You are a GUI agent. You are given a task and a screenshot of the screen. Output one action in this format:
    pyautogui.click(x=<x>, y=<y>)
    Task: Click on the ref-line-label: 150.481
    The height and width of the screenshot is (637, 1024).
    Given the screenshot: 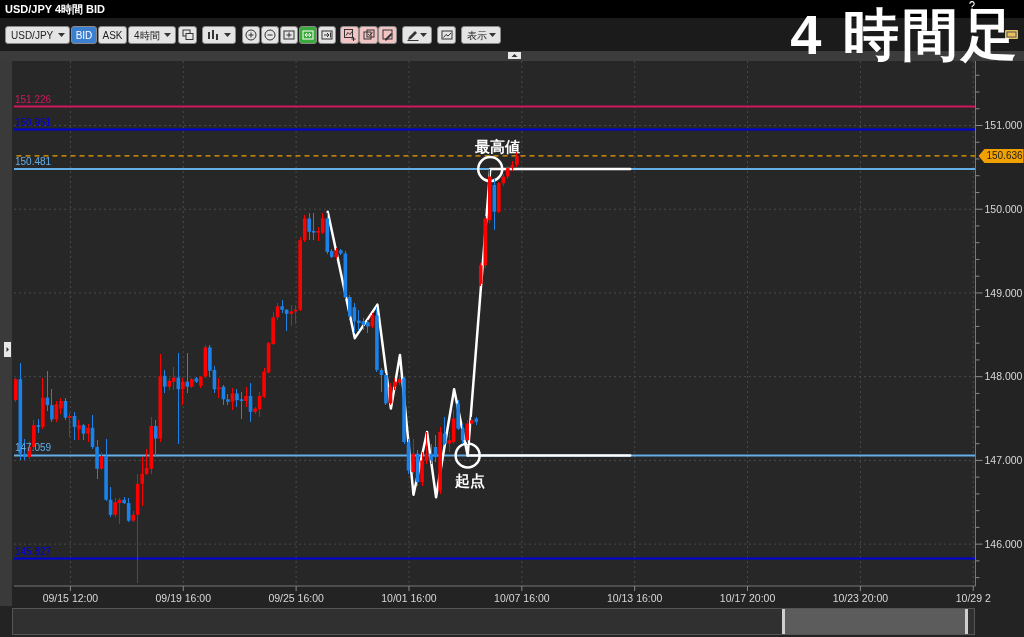 What is the action you would take?
    pyautogui.click(x=33, y=161)
    